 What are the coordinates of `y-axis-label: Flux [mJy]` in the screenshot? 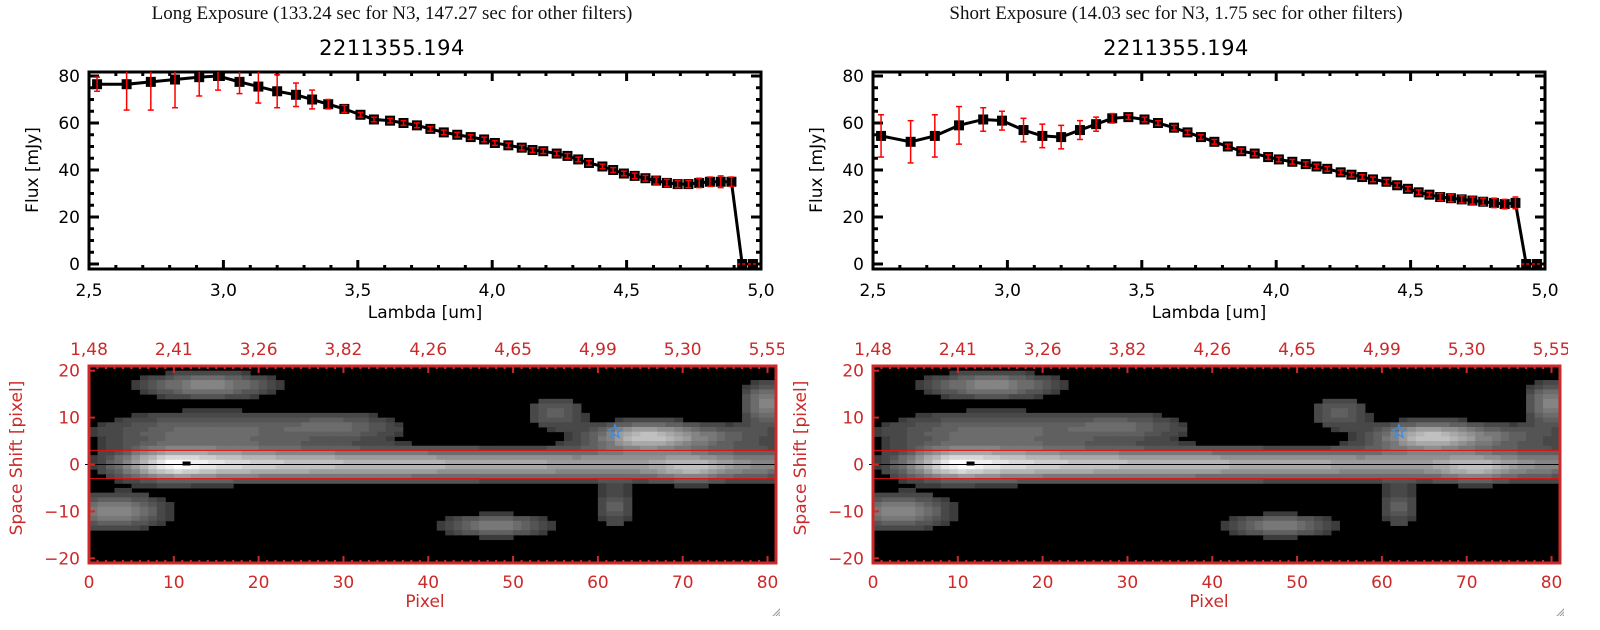 It's located at (33, 170).